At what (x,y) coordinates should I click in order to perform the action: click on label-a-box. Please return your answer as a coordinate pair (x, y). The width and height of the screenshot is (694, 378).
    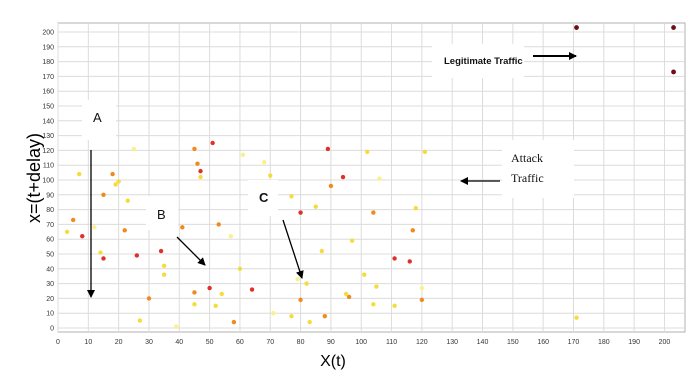
    Looking at the image, I should click on (99, 120).